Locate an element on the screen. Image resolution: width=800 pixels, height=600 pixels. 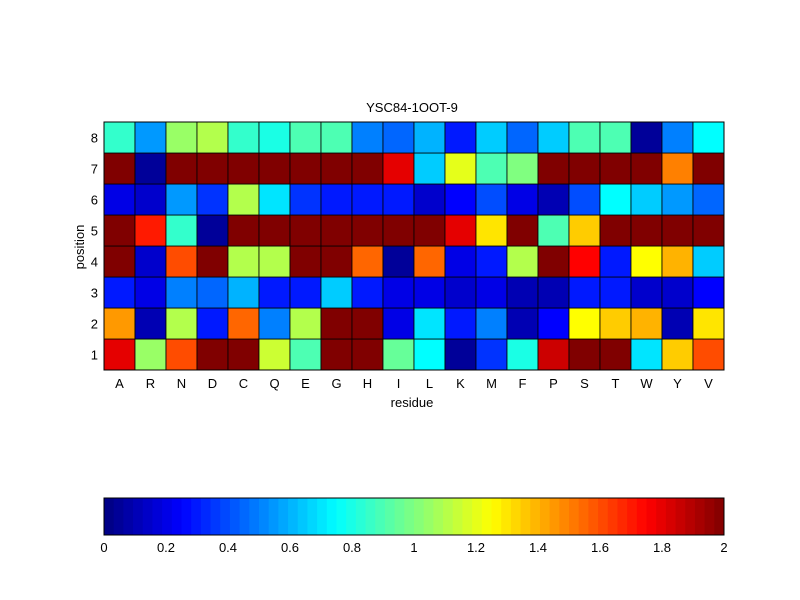
colorbar-tick-label: 2 is located at coordinates (723, 547).